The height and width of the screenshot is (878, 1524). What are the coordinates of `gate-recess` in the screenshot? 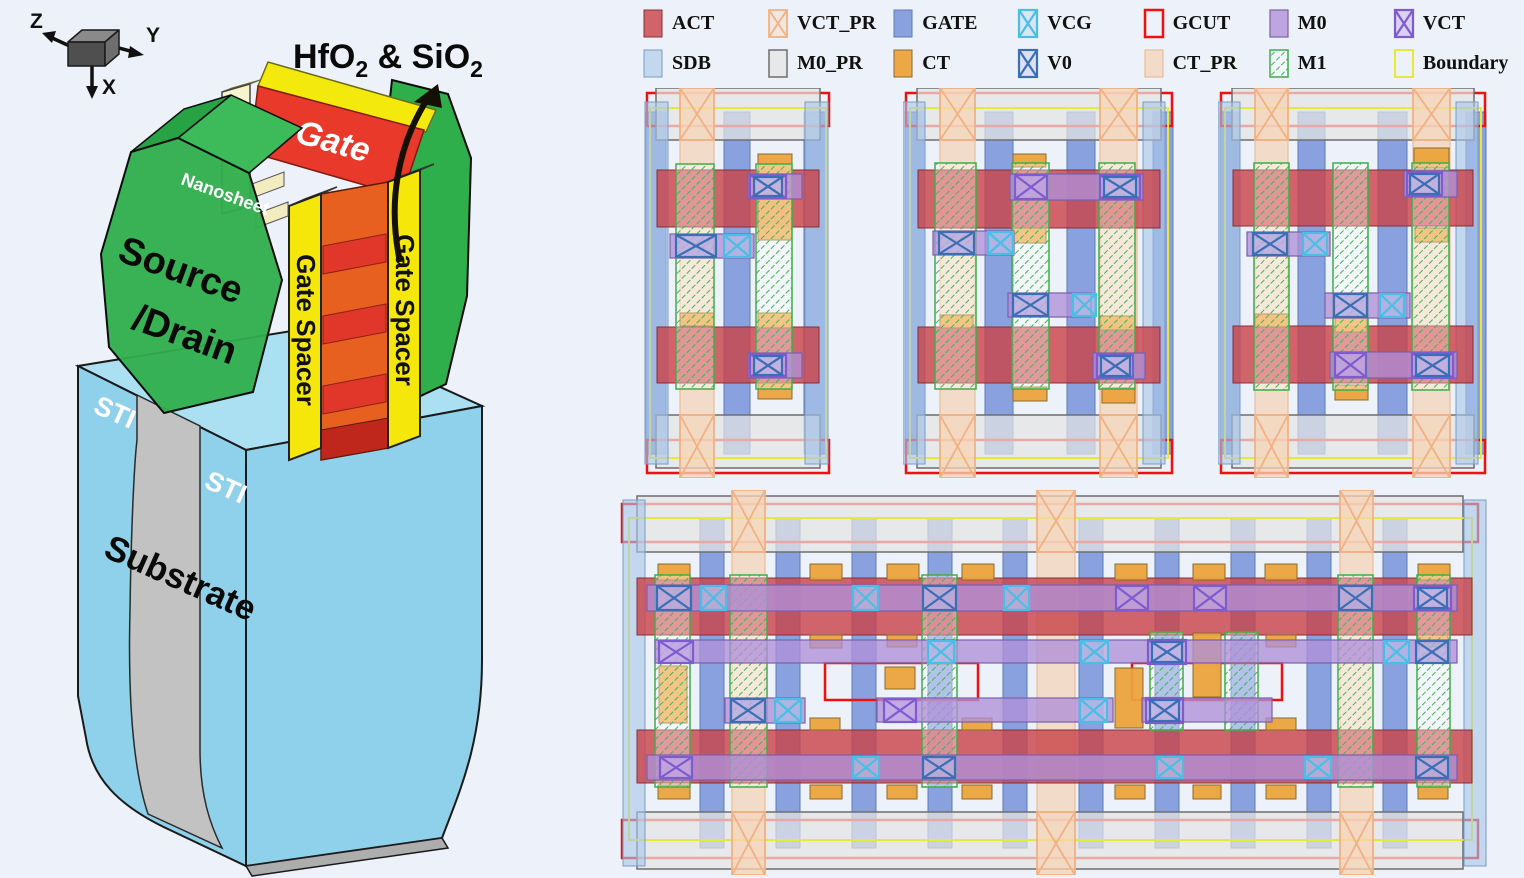 It's located at (354, 321).